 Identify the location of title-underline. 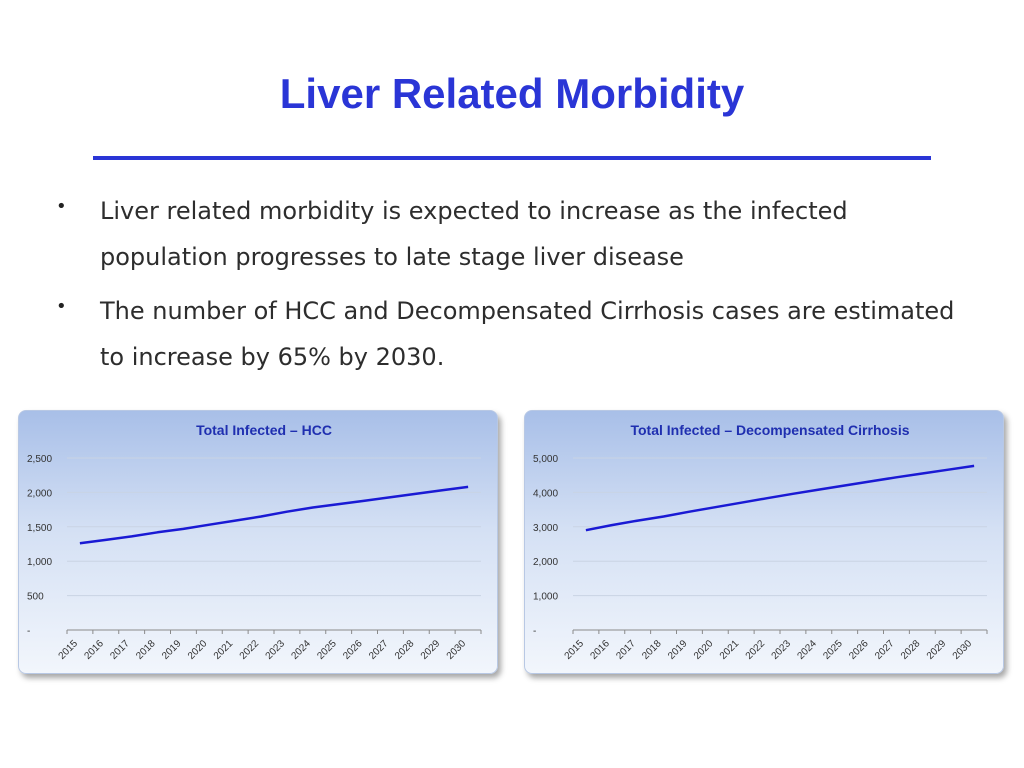
(512, 158).